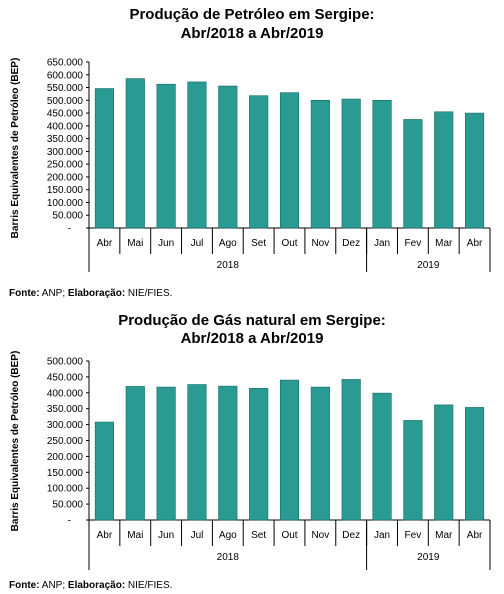 This screenshot has width=504, height=594. Describe the element at coordinates (65, 88) in the screenshot. I see `y-tick-label: 550.000` at that location.